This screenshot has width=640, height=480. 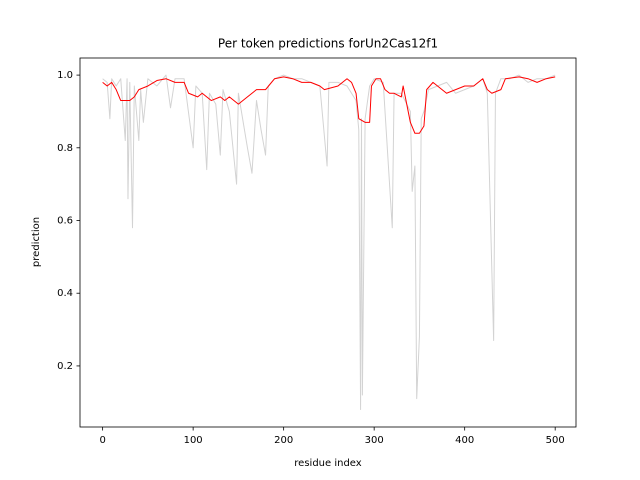 What do you see at coordinates (65, 293) in the screenshot?
I see `y-tick-label: 0.4` at bounding box center [65, 293].